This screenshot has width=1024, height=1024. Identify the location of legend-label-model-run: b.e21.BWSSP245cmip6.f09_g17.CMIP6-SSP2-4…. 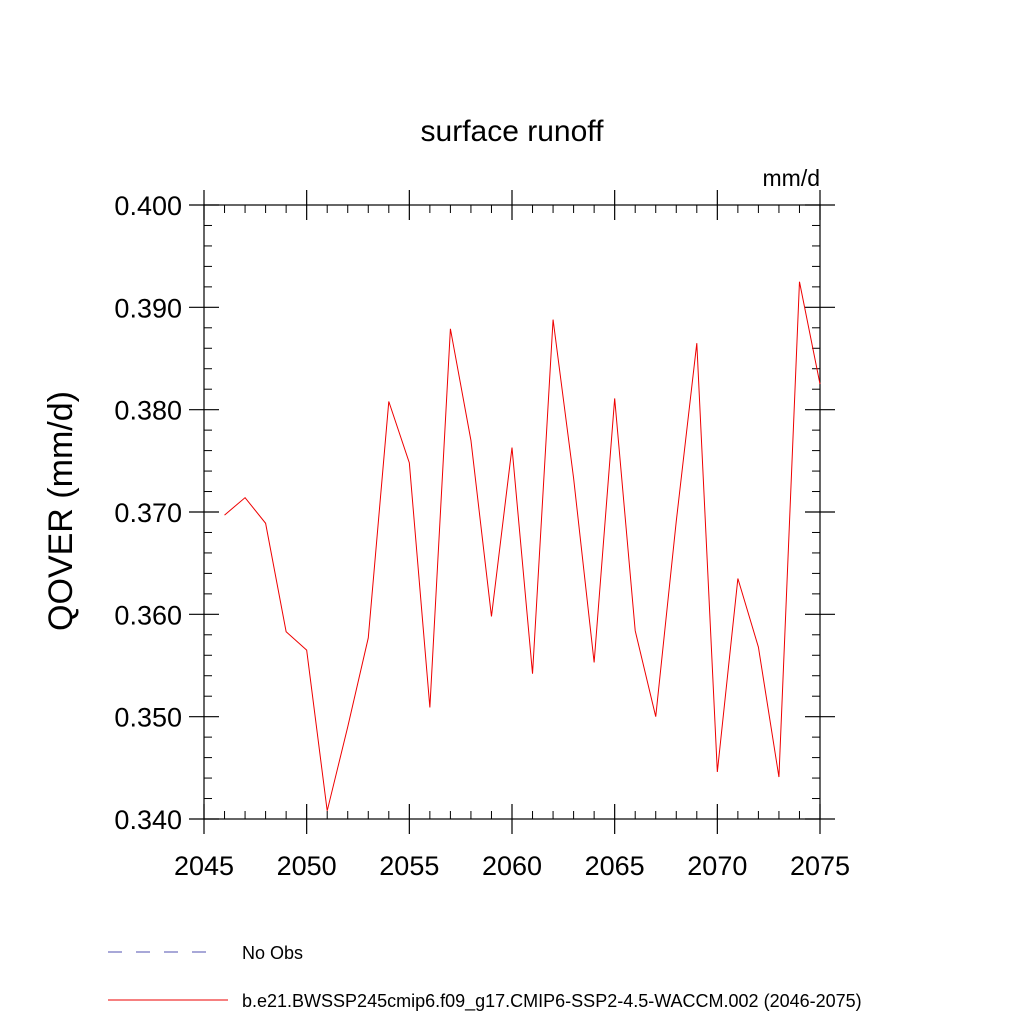
(552, 1001).